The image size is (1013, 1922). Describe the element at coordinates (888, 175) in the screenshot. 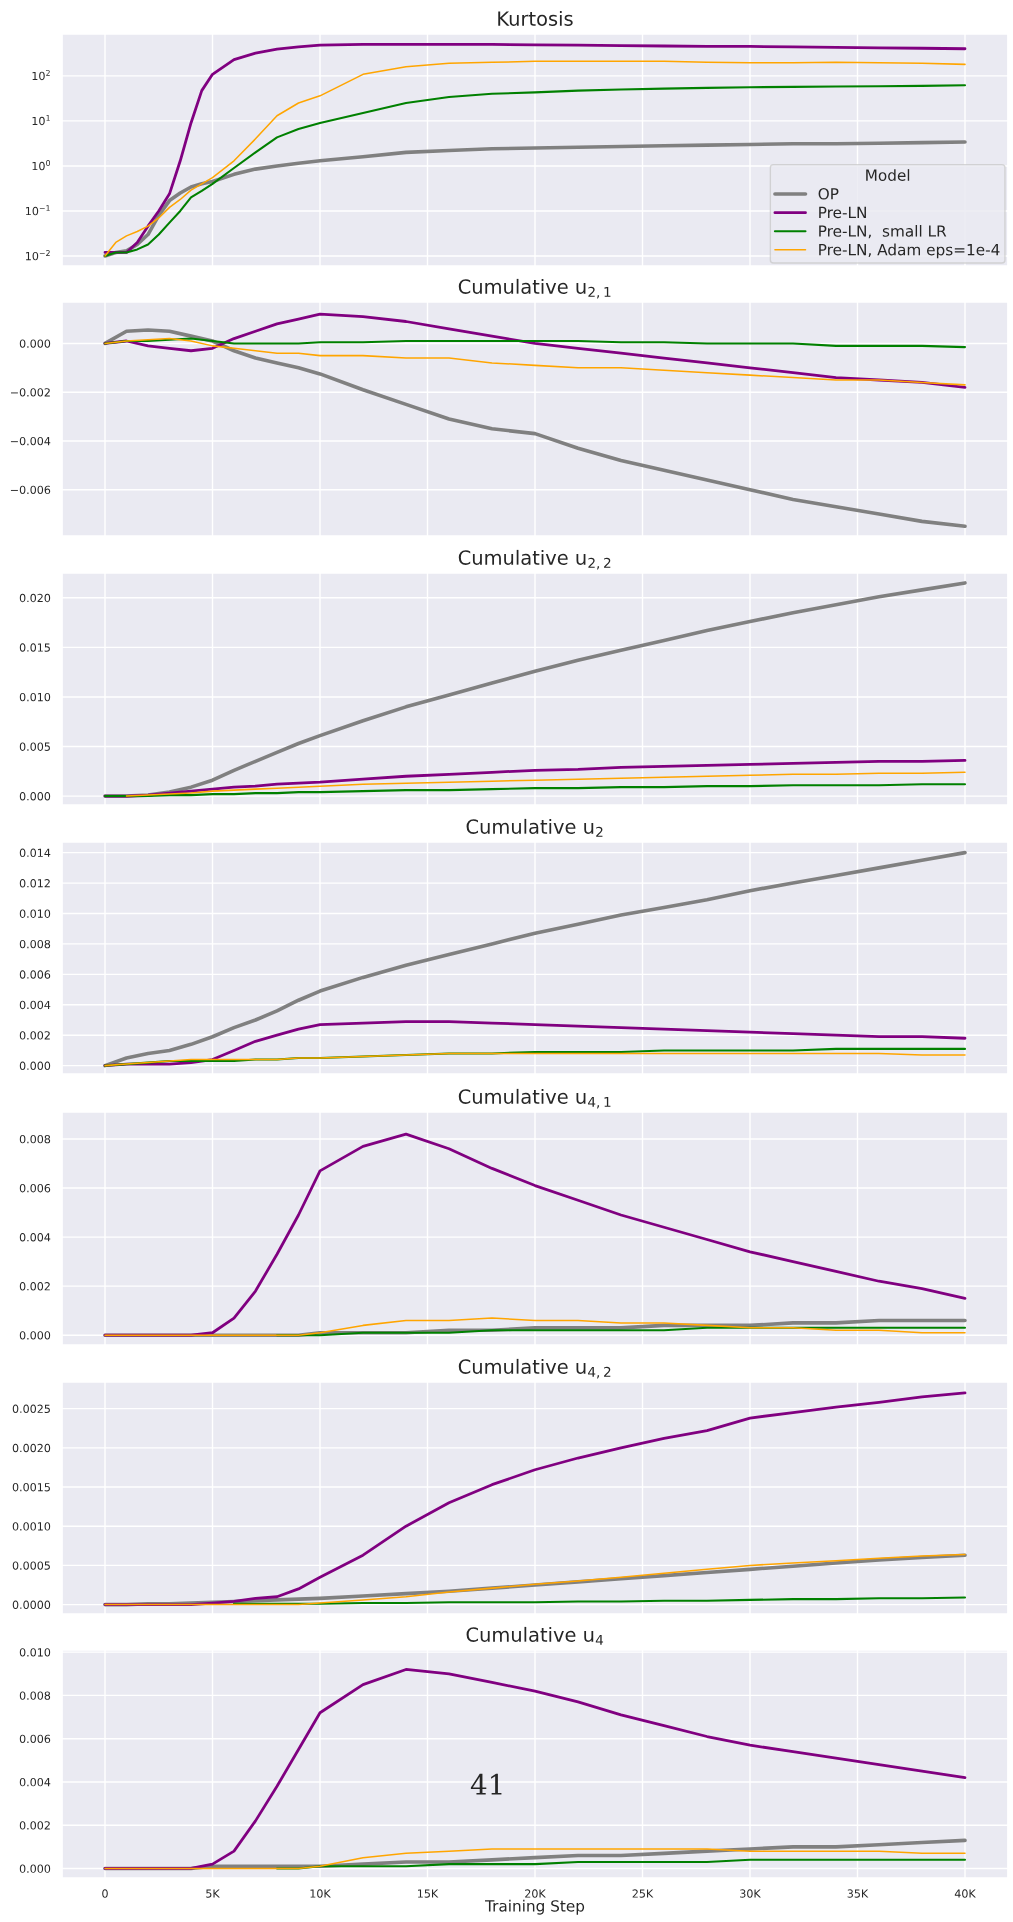

I see `legend-title: Model` at that location.